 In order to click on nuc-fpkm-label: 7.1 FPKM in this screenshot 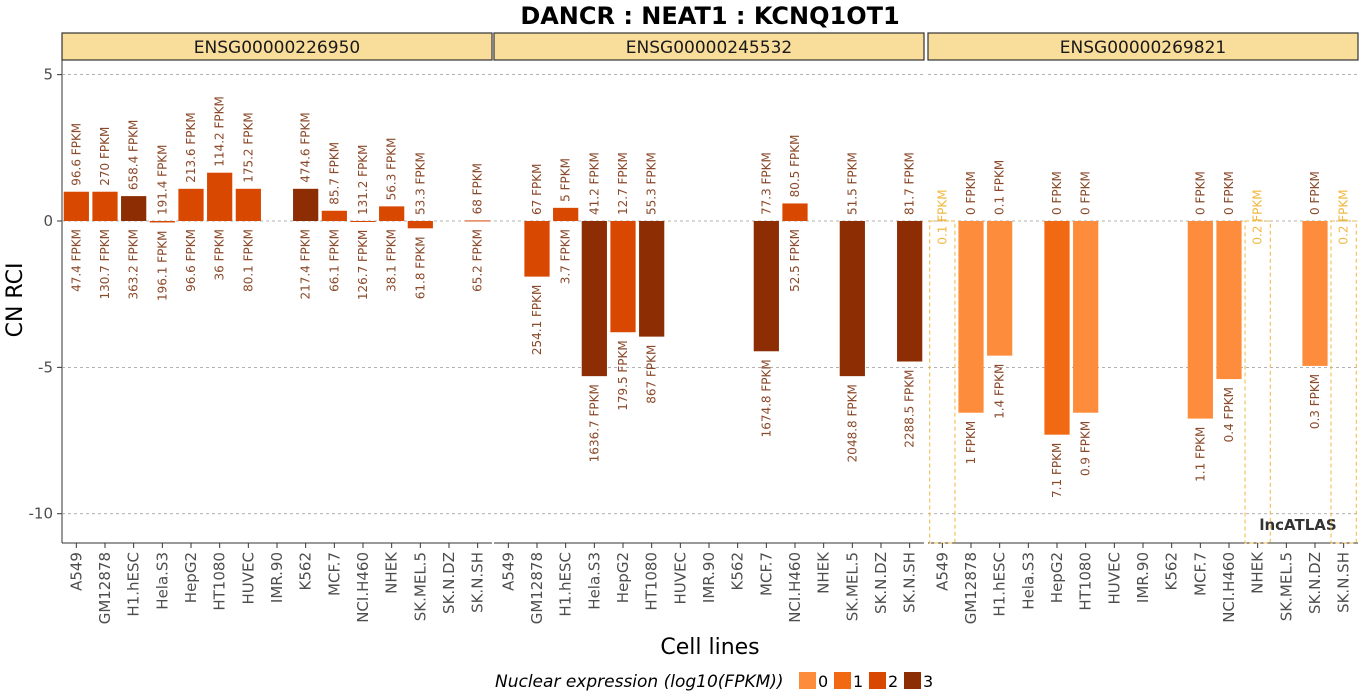, I will do `click(1057, 470)`.